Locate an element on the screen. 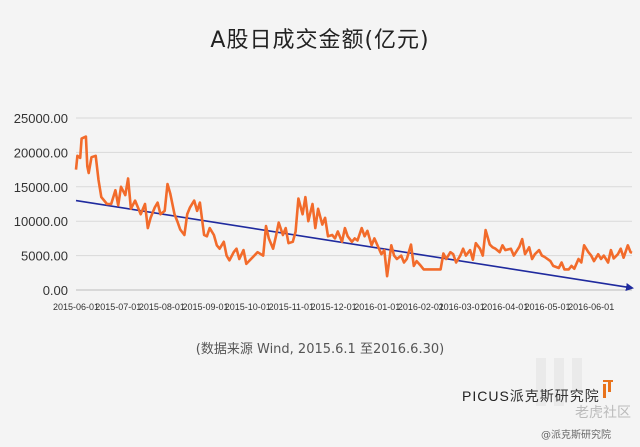 This screenshot has height=447, width=640. x-tick-label: 2016-02-01 is located at coordinates (421, 307).